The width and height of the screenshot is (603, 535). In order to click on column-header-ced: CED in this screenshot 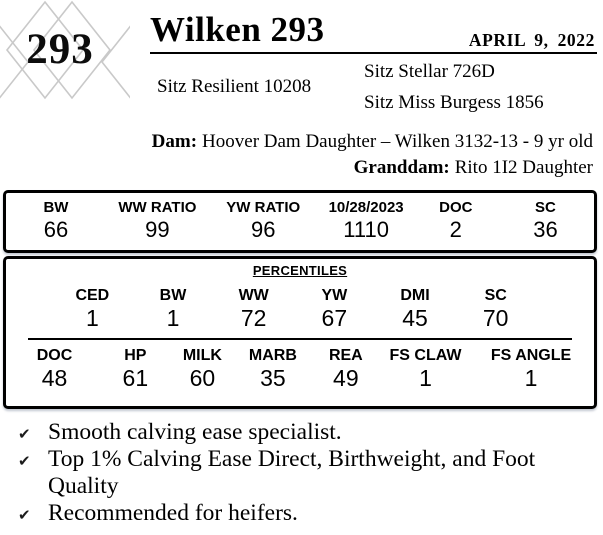, I will do `click(92, 295)`.